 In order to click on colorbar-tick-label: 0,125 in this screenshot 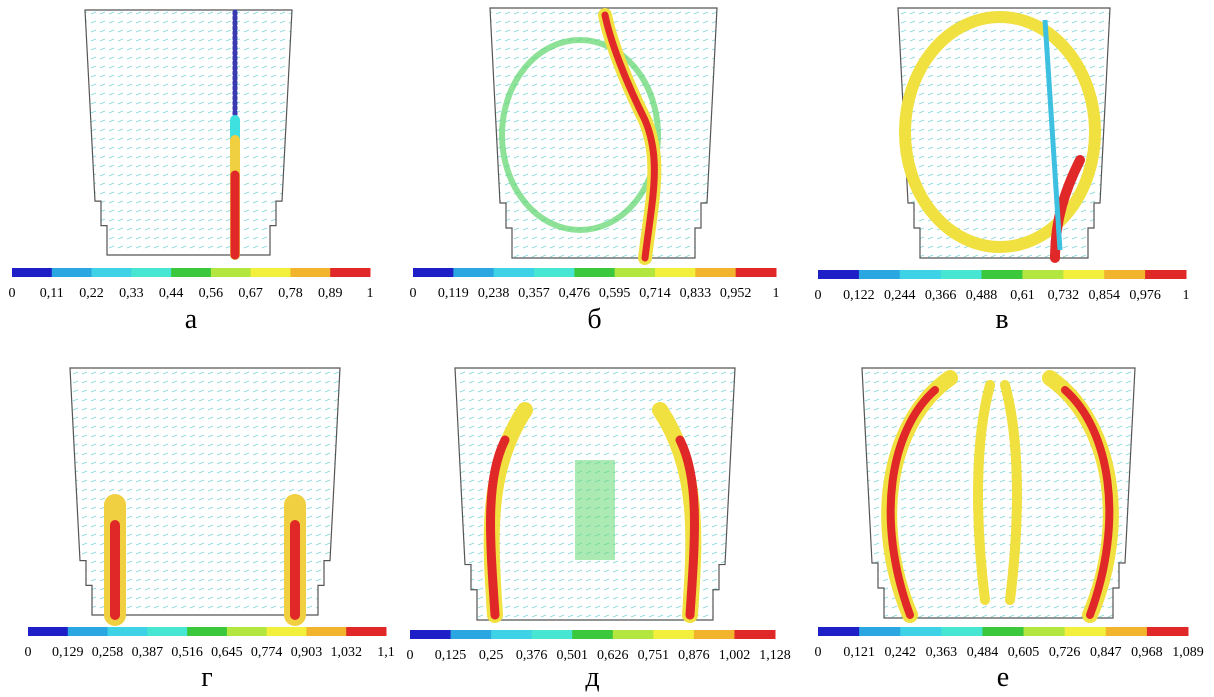, I will do `click(451, 655)`.